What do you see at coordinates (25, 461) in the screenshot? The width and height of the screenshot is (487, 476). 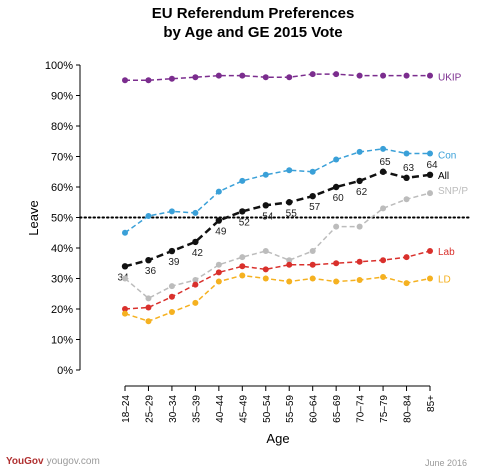 I see `brand-name: YouGov` at bounding box center [25, 461].